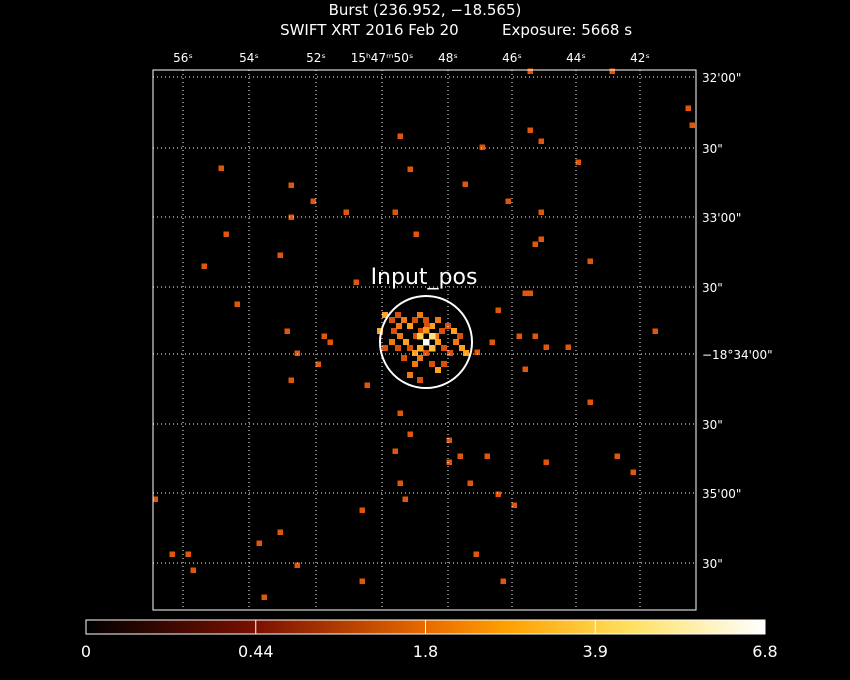 This screenshot has width=850, height=680. What do you see at coordinates (640, 58) in the screenshot?
I see `ra-tick-label: 42ˢ` at bounding box center [640, 58].